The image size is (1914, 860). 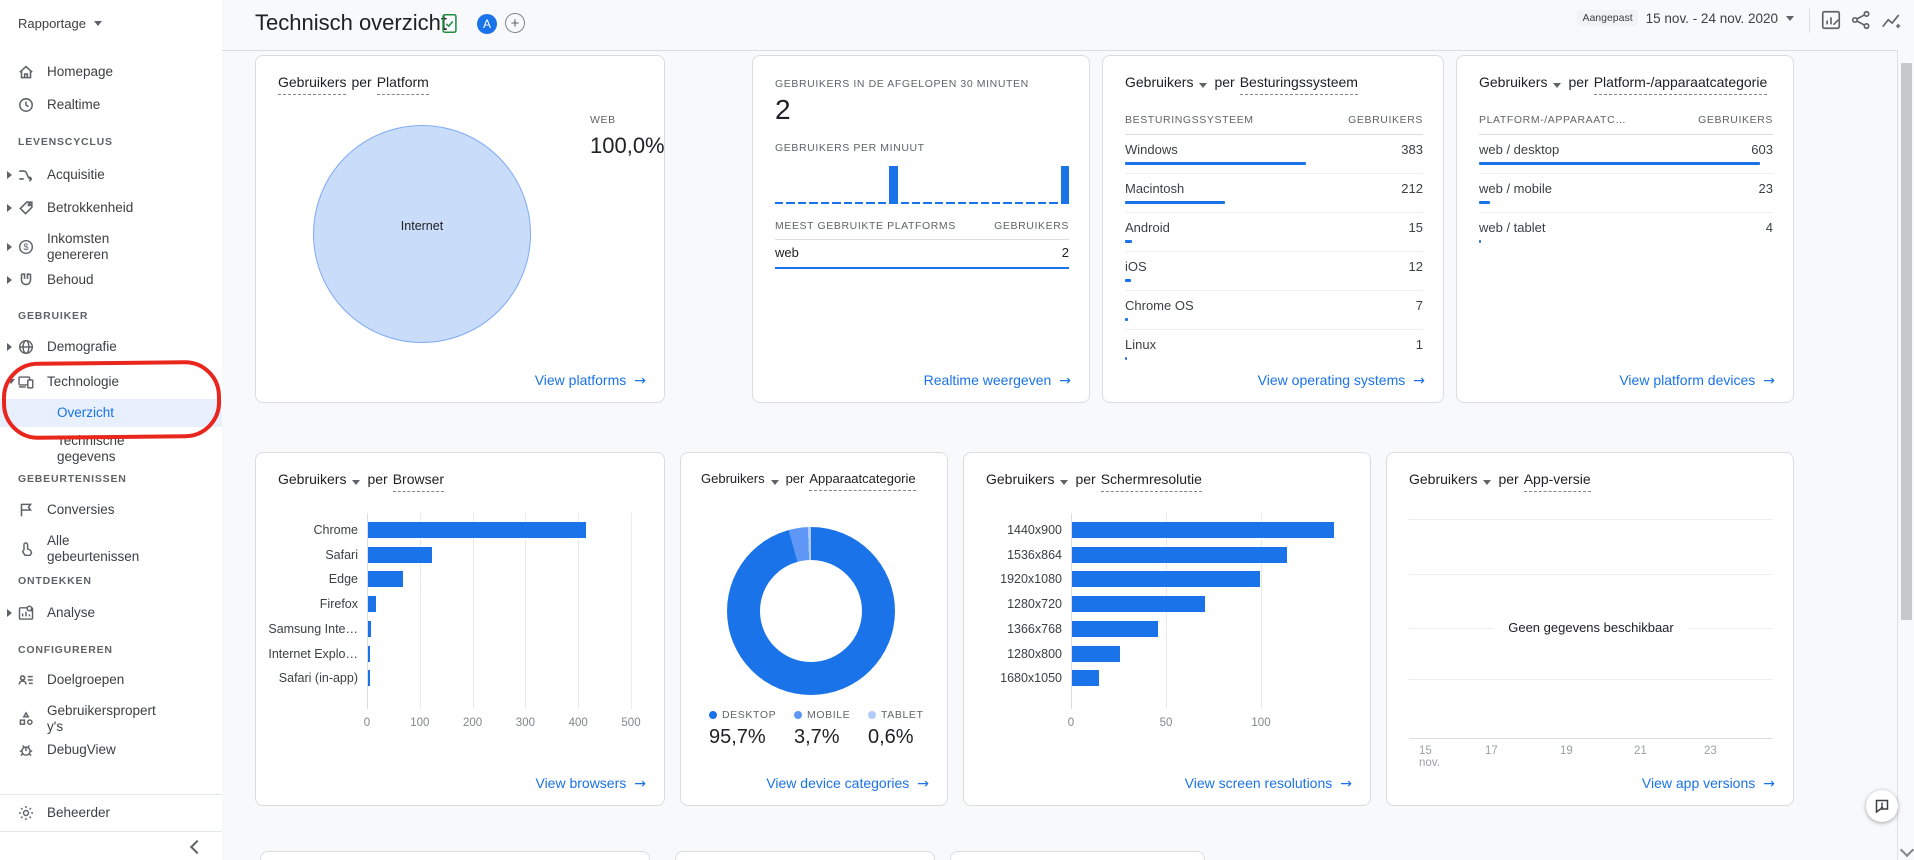 I want to click on sidebar-item-debugview: DebugView, so click(x=111, y=749).